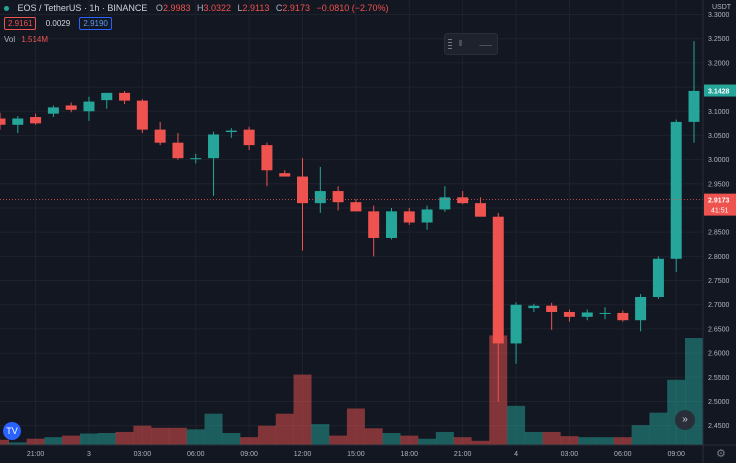 The width and height of the screenshot is (736, 463). I want to click on current-price-tag, so click(720, 204).